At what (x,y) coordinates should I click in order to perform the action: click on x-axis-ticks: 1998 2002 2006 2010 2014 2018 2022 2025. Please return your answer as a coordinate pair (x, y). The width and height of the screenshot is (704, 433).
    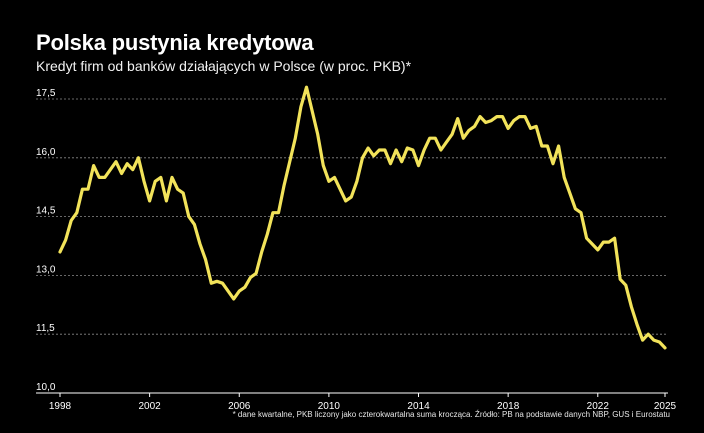
    Looking at the image, I should click on (363, 402).